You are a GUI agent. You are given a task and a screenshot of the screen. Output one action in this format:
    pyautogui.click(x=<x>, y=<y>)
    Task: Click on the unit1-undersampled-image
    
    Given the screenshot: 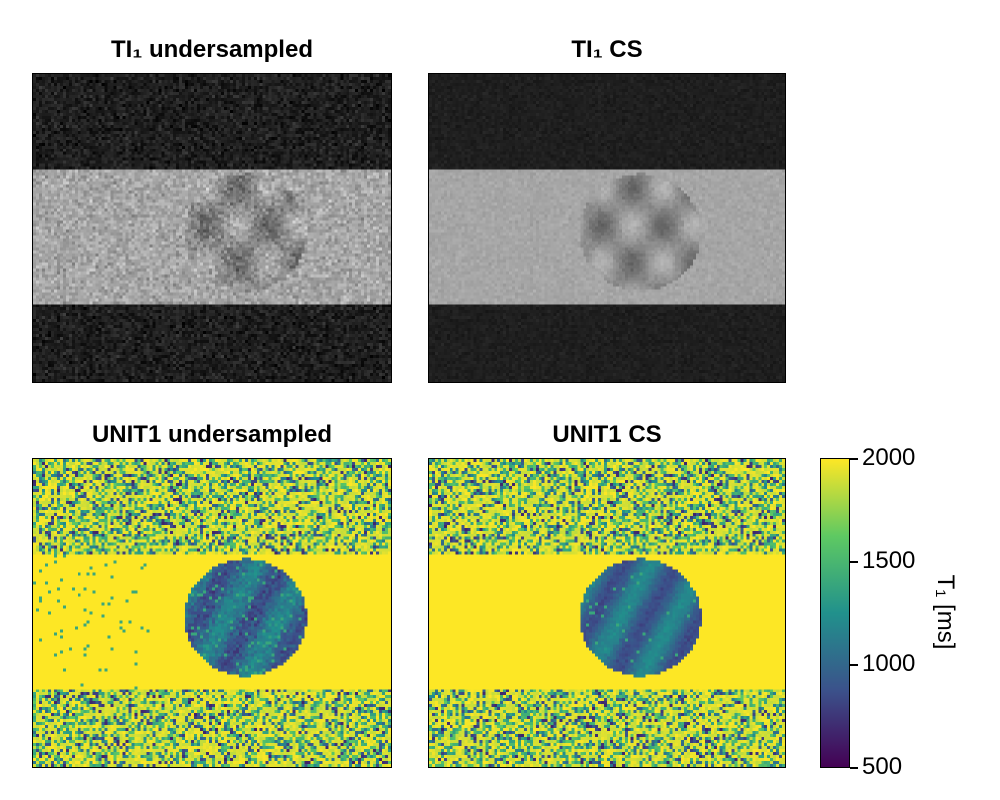 What is the action you would take?
    pyautogui.click(x=212, y=613)
    